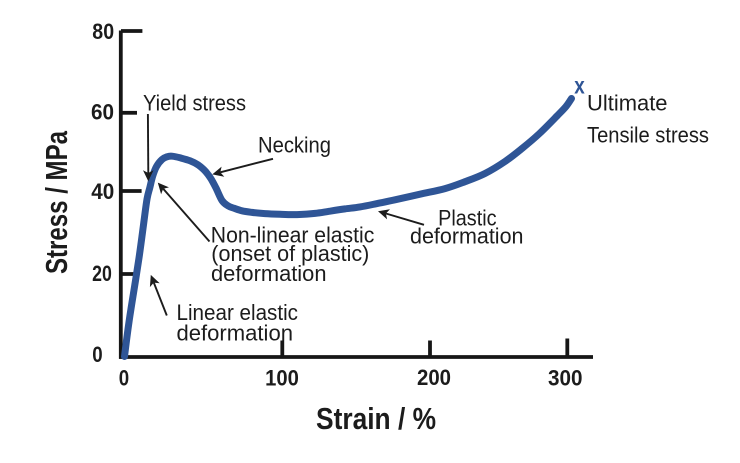 This screenshot has height=463, width=740. I want to click on svg-text: Ultimate, so click(627, 103).